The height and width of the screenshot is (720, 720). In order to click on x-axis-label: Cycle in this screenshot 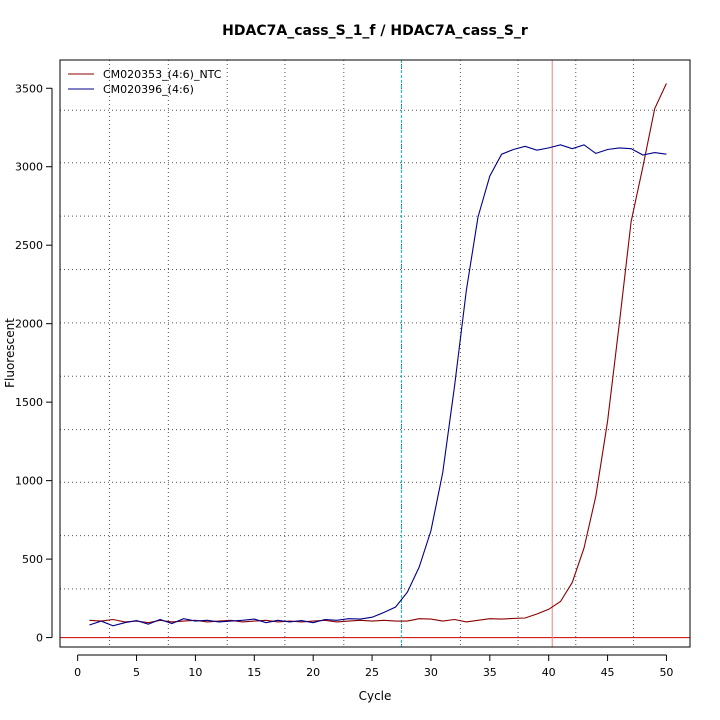, I will do `click(375, 696)`.